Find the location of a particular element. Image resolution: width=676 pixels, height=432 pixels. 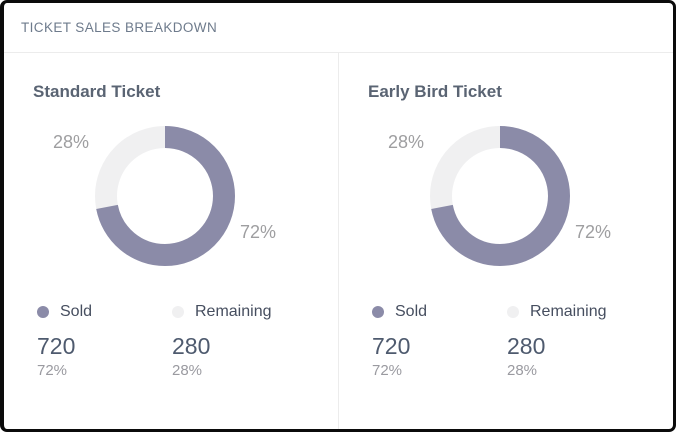

chart-title: Early Bird Ticket is located at coordinates (435, 91).